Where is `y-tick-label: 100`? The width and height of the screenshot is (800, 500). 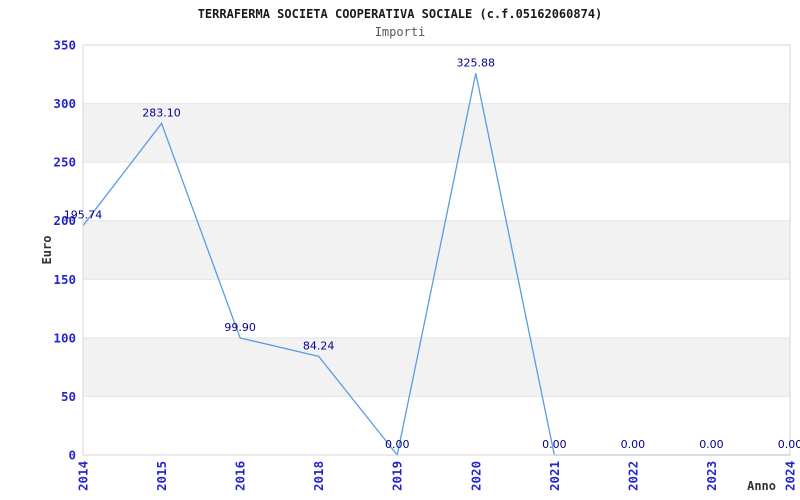 y-tick-label: 100 is located at coordinates (64, 337).